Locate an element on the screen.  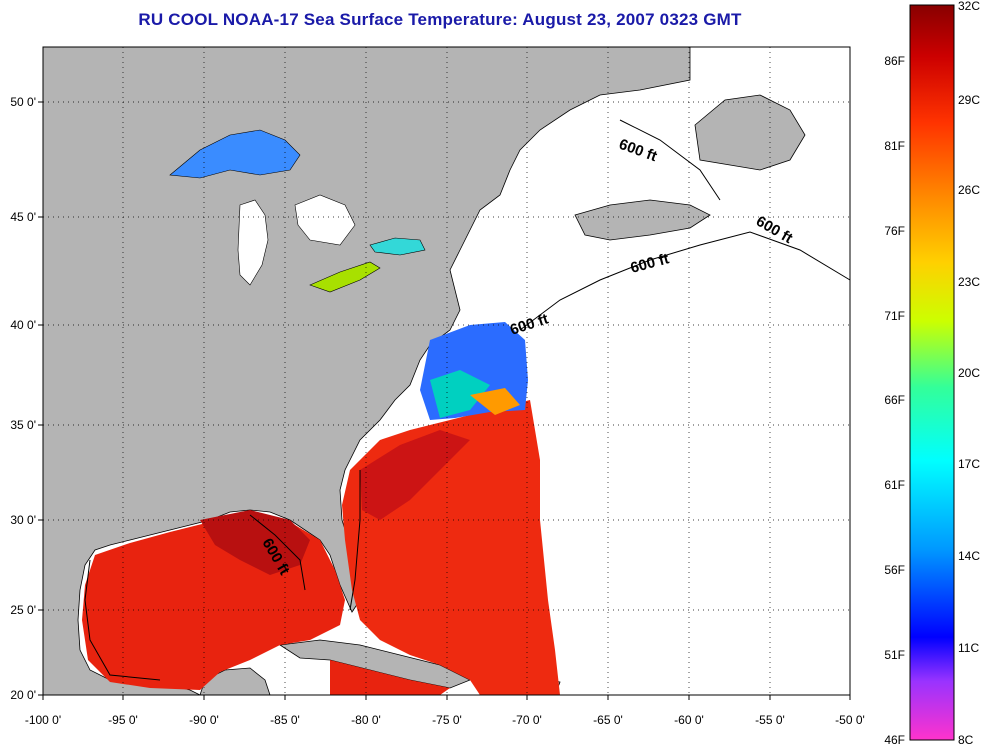
lake-superior is located at coordinates (235, 154).